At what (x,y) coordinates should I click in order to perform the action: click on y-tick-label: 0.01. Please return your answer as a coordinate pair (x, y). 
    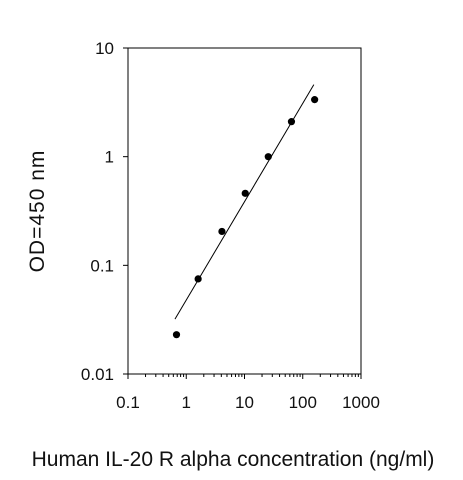
    Looking at the image, I should click on (97, 374).